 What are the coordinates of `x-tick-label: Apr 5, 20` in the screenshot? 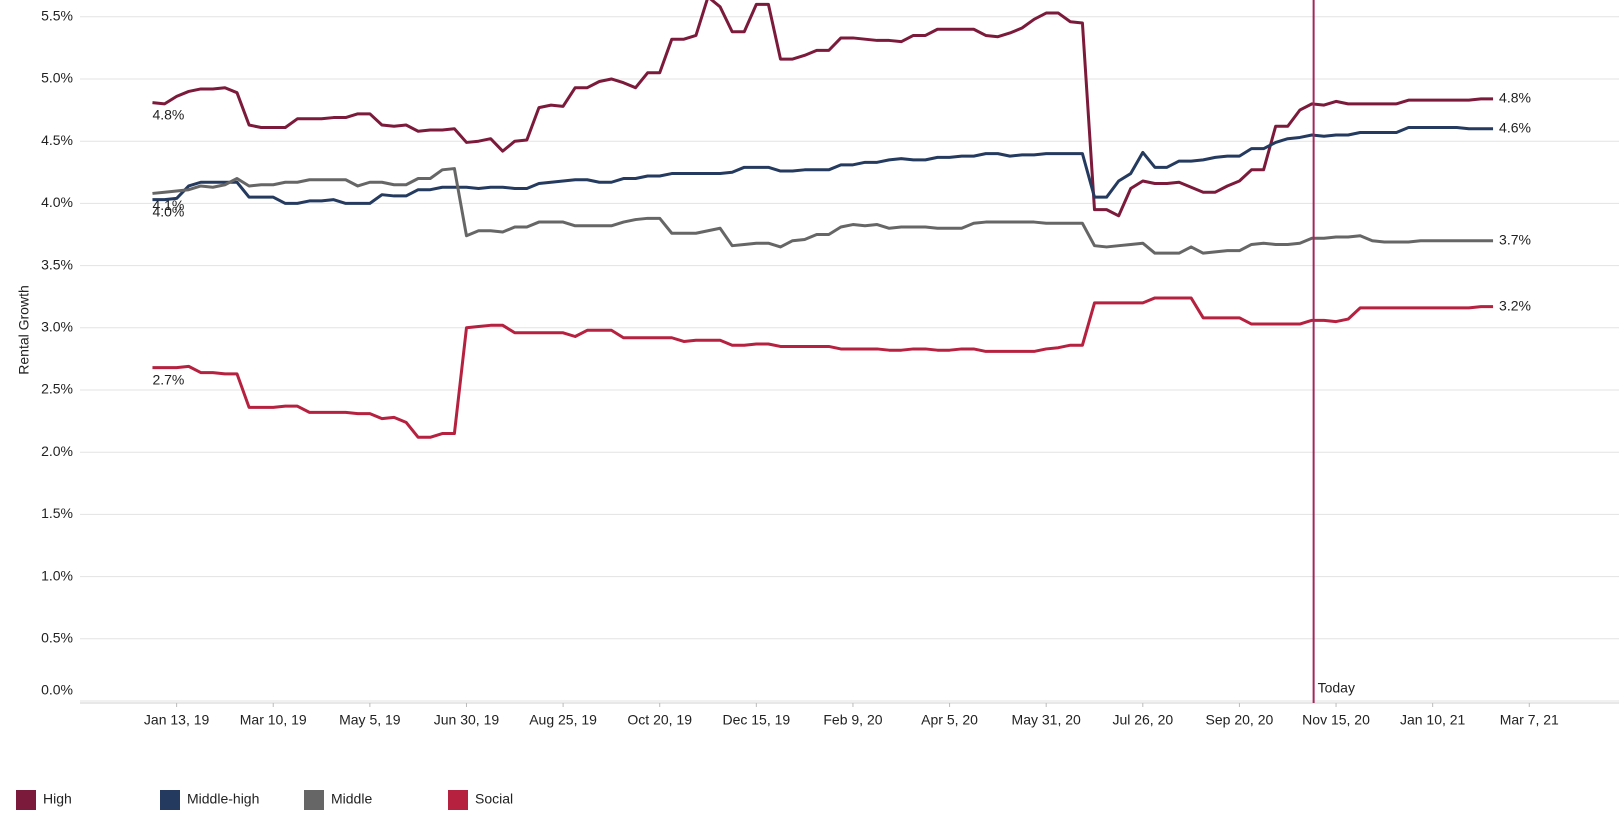 It's located at (949, 720).